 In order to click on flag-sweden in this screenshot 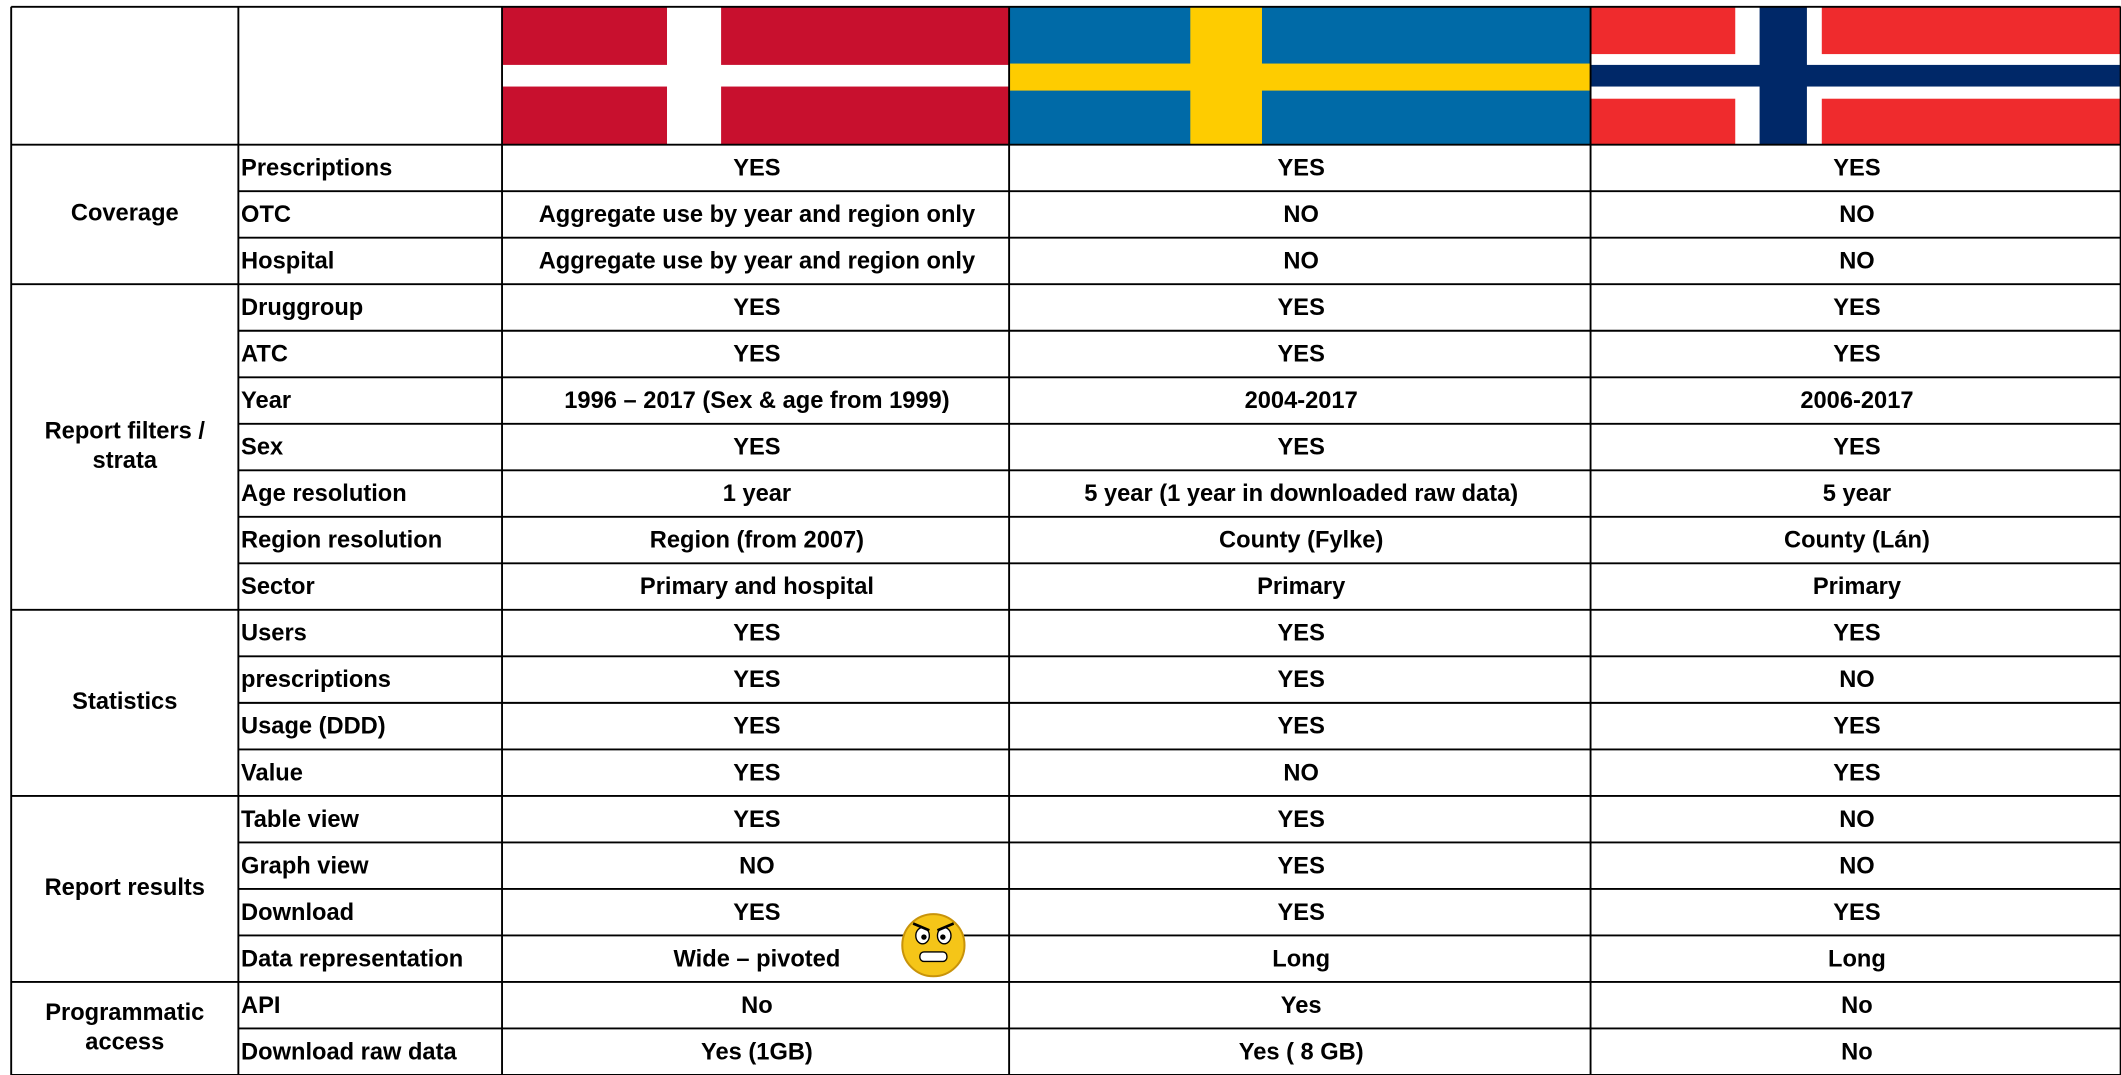, I will do `click(1300, 75)`.